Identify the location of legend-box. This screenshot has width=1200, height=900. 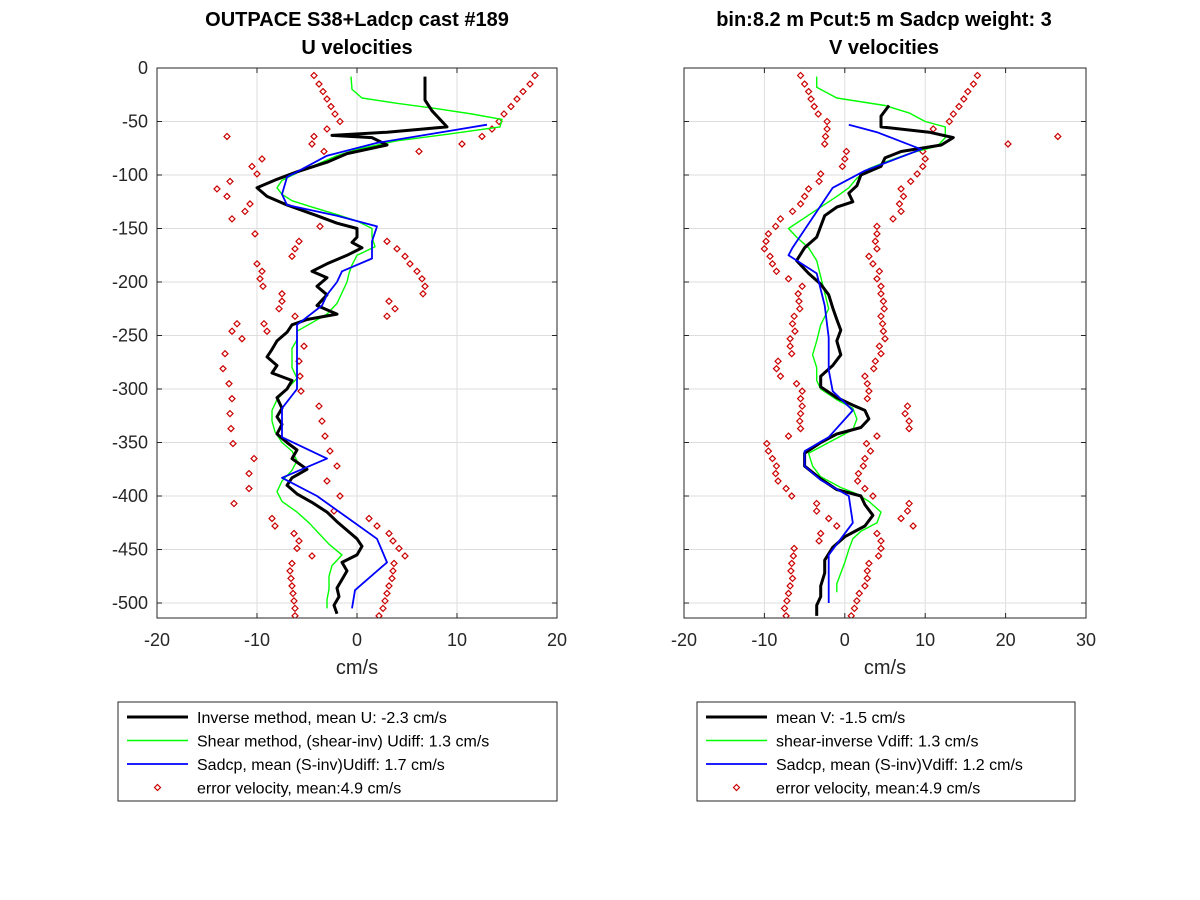
(337, 751).